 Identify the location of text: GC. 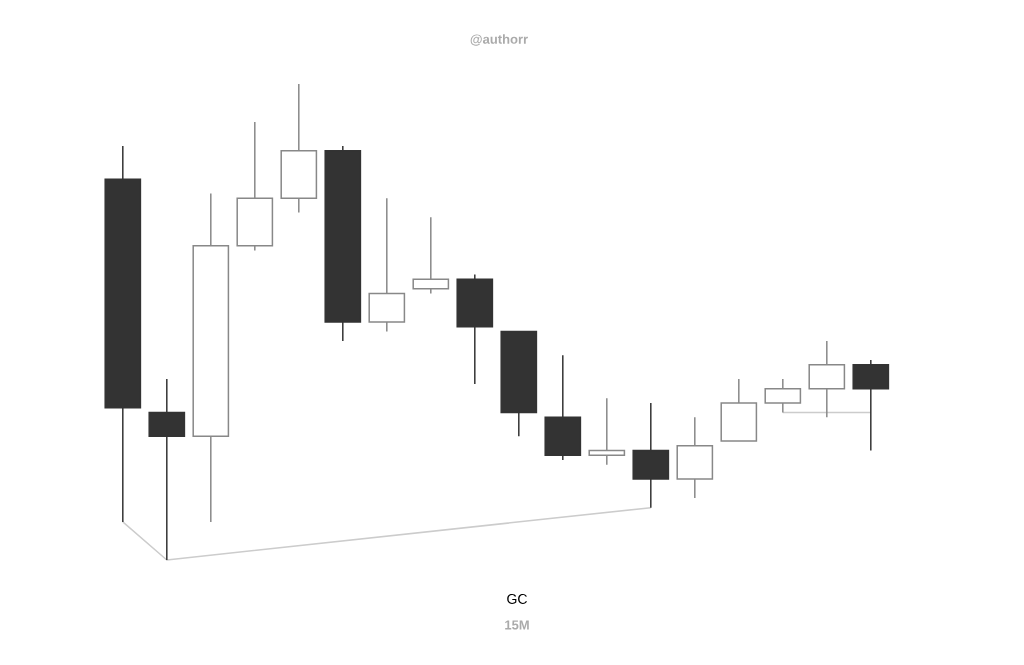
(517, 599).